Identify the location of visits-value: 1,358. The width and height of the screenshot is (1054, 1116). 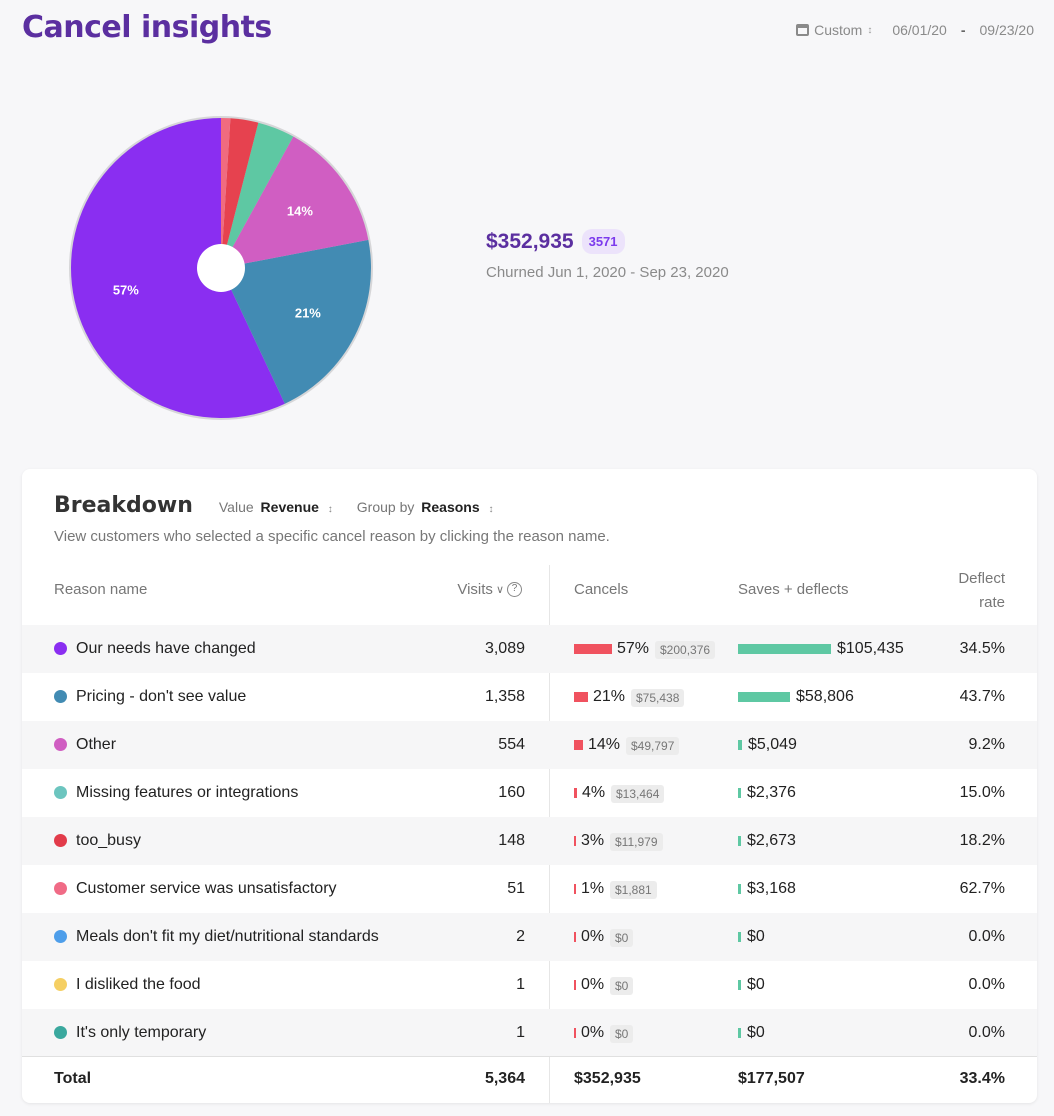
(504, 696).